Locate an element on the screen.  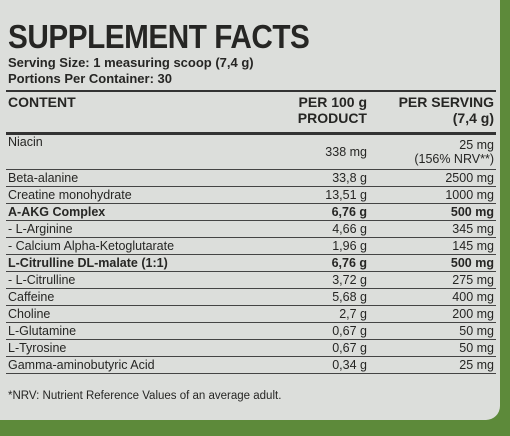
table-cell: L-Citrulline DL-malate (1:1) is located at coordinates (133, 263).